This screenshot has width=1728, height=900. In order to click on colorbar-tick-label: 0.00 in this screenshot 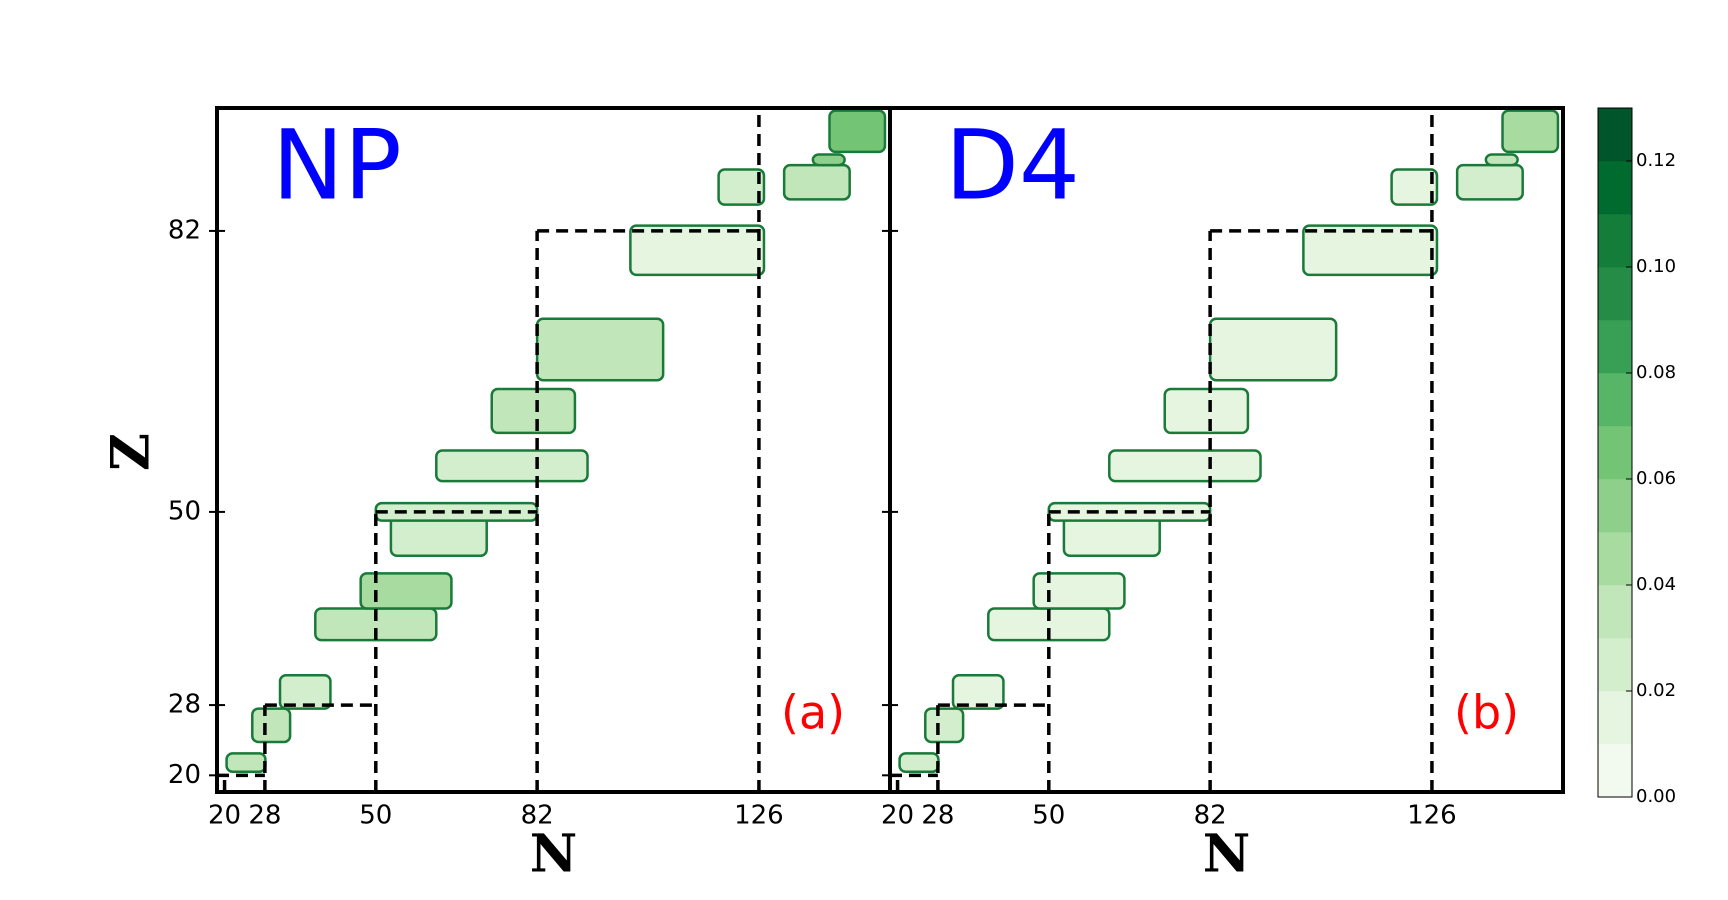, I will do `click(1656, 796)`.